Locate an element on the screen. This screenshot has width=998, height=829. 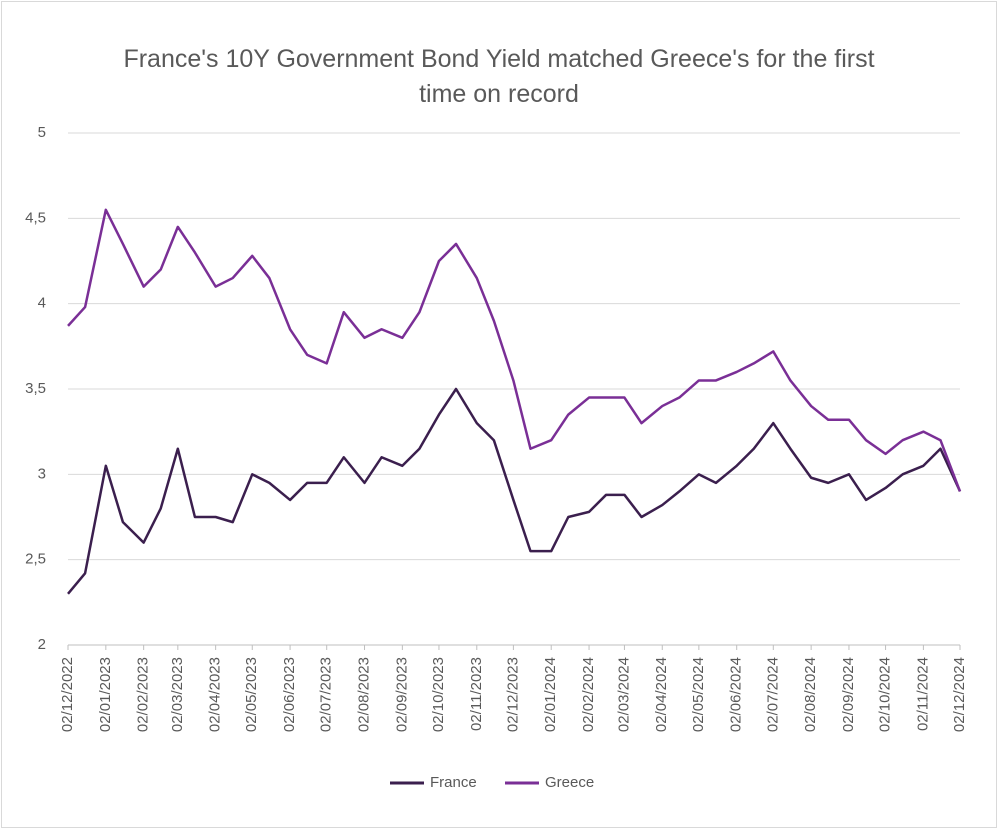
x-tick-label: 02/07/2023 is located at coordinates (326, 694).